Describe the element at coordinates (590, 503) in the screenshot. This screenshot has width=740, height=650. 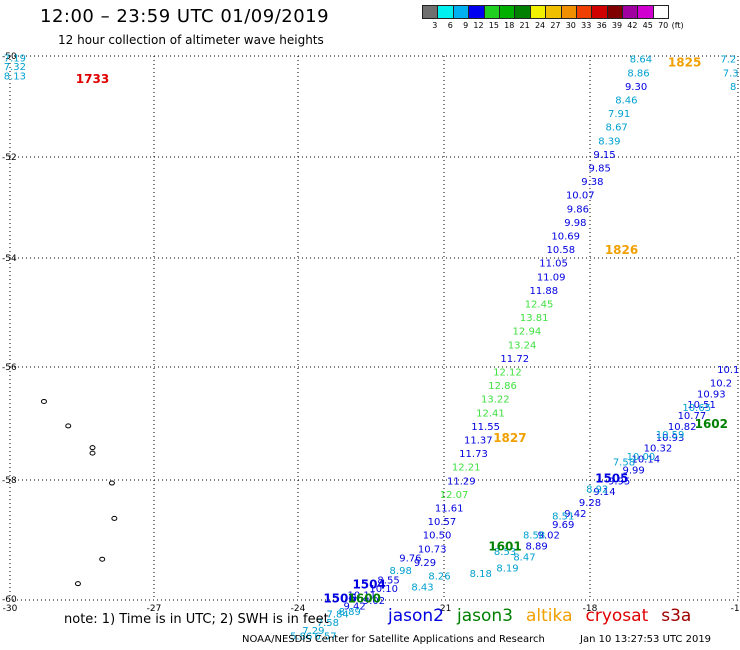
I see `wave-height-label: 9.28` at that location.